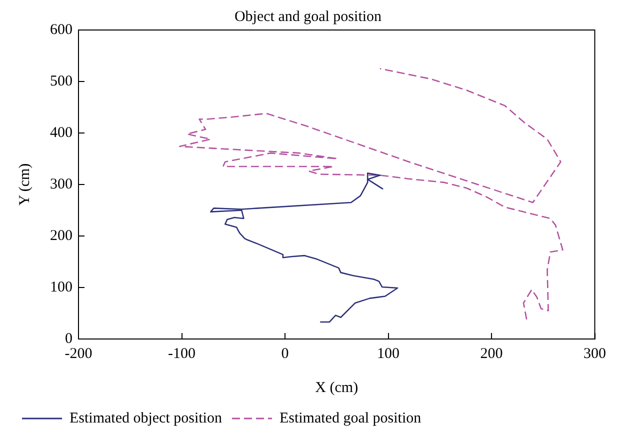  What do you see at coordinates (61, 81) in the screenshot?
I see `y-tick-label: 500` at bounding box center [61, 81].